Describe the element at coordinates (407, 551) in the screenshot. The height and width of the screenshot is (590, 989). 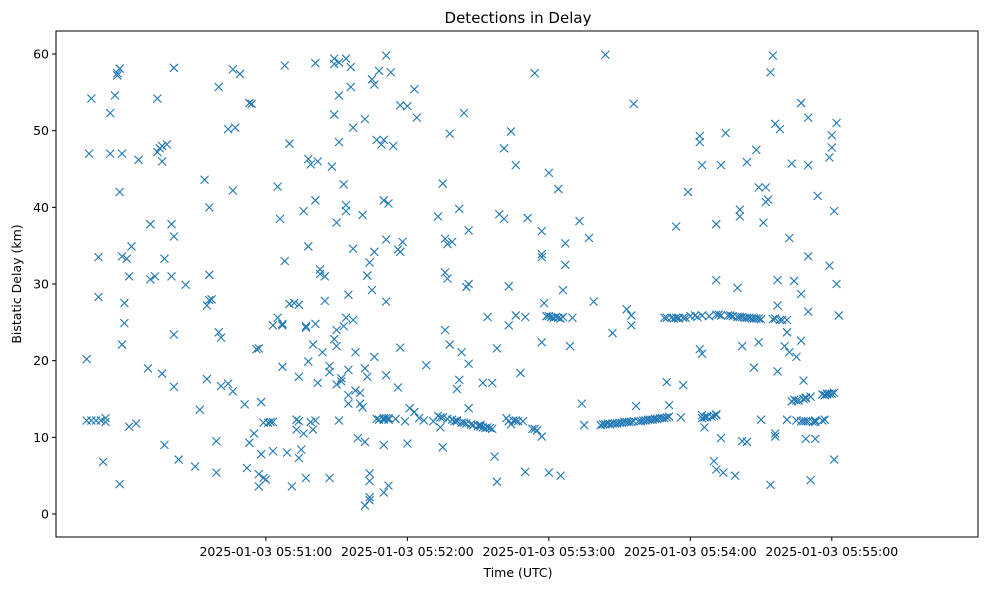
I see `x-tick-label: 2025-01-03 05:52:00` at that location.